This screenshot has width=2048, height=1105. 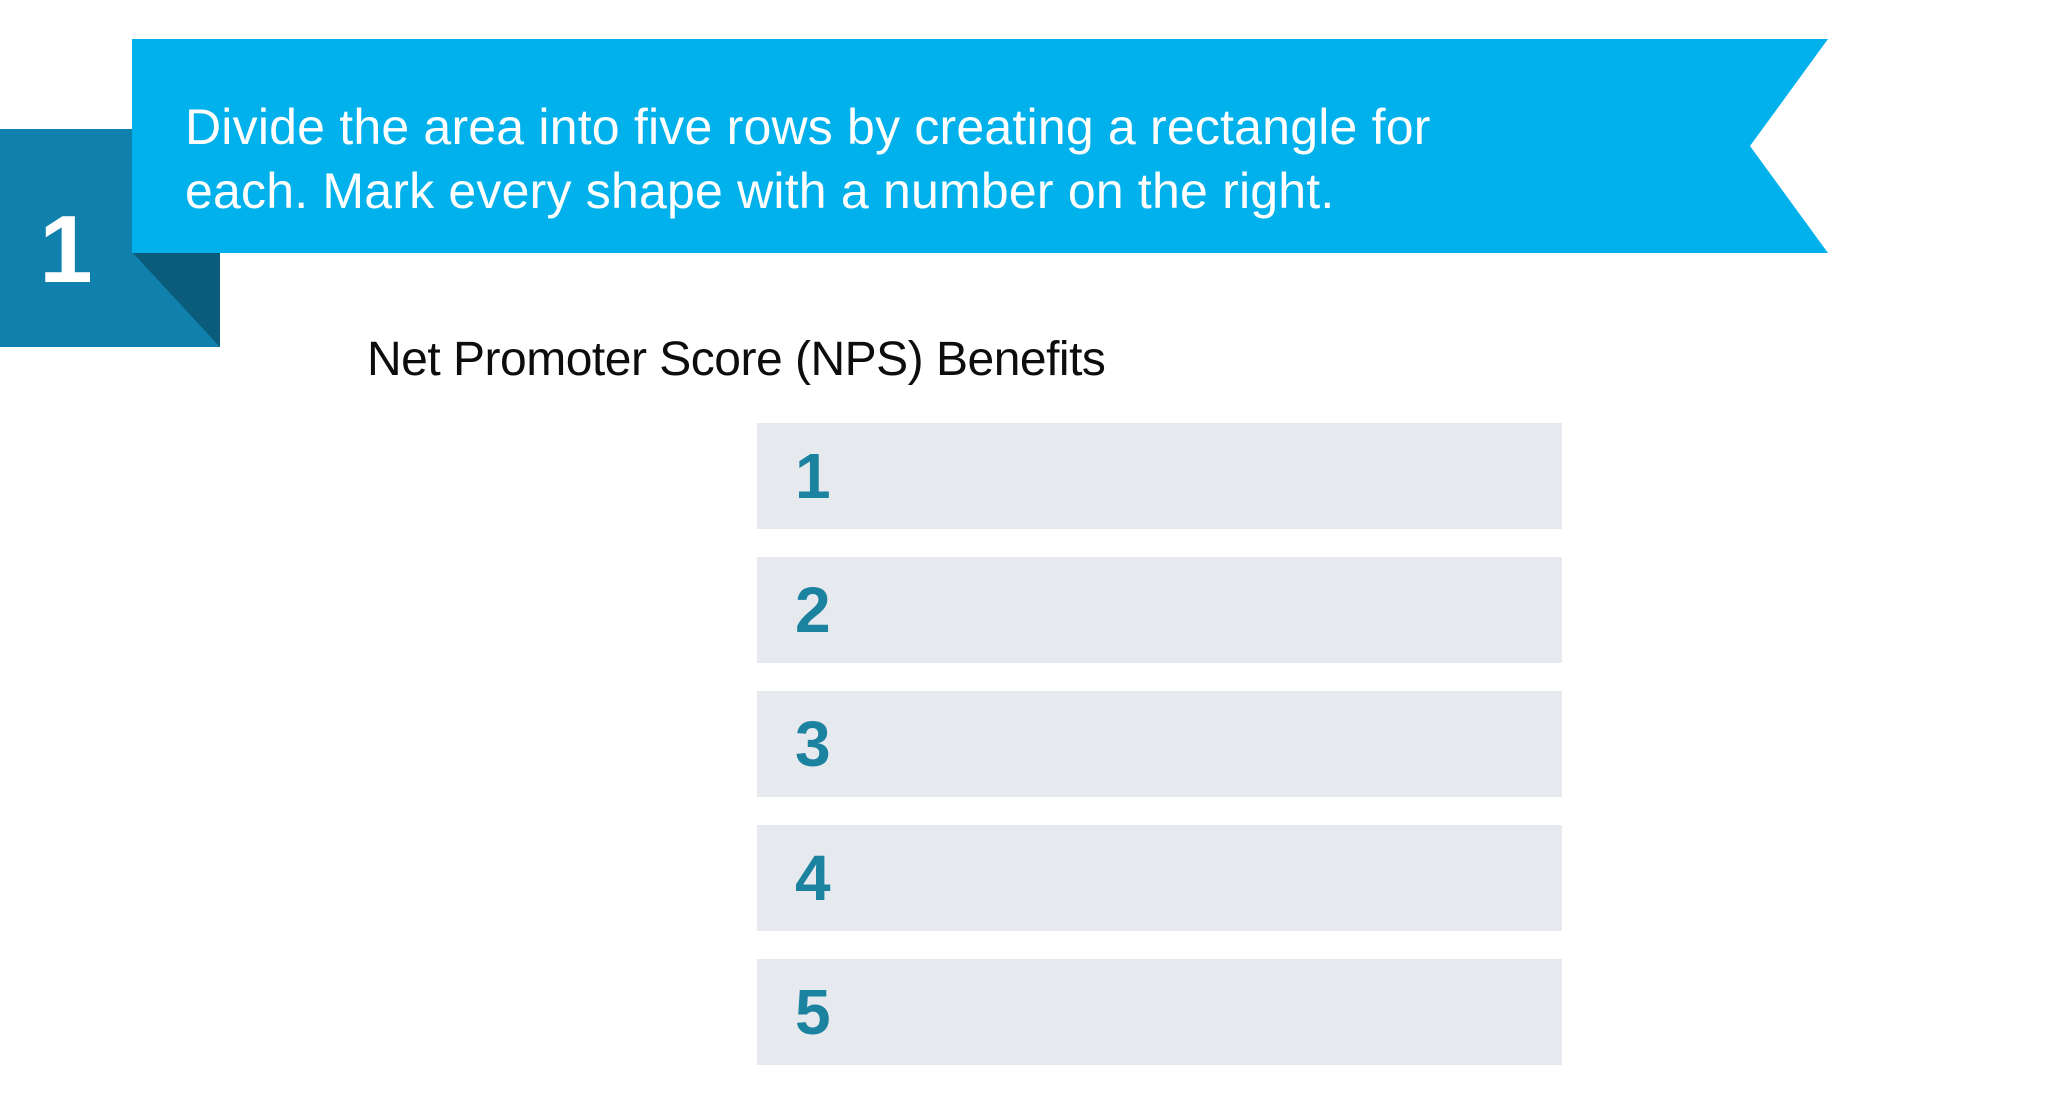 What do you see at coordinates (736, 359) in the screenshot?
I see `list-title: Net Promoter Score (NPS) Benefits` at bounding box center [736, 359].